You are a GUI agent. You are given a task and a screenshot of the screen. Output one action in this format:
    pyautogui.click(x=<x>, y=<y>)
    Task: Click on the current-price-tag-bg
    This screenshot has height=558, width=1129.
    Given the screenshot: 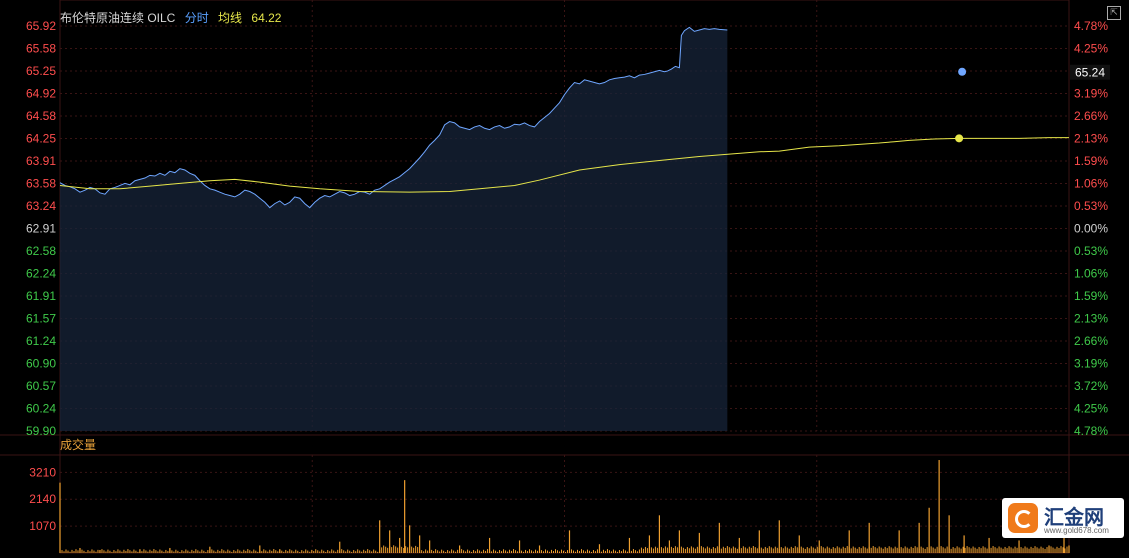 What is the action you would take?
    pyautogui.click(x=1090, y=72)
    